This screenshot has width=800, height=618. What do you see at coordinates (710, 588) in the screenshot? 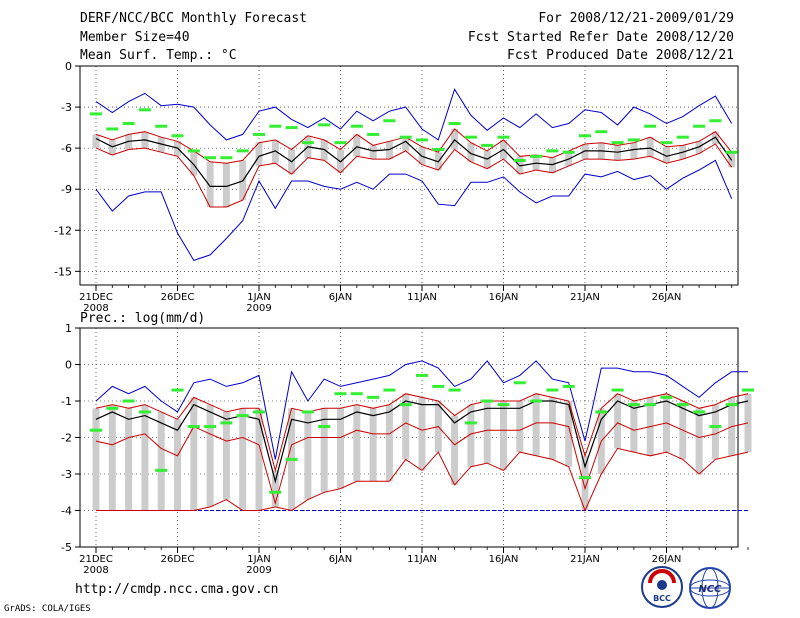
I see `ncc-logo: NCC` at bounding box center [710, 588].